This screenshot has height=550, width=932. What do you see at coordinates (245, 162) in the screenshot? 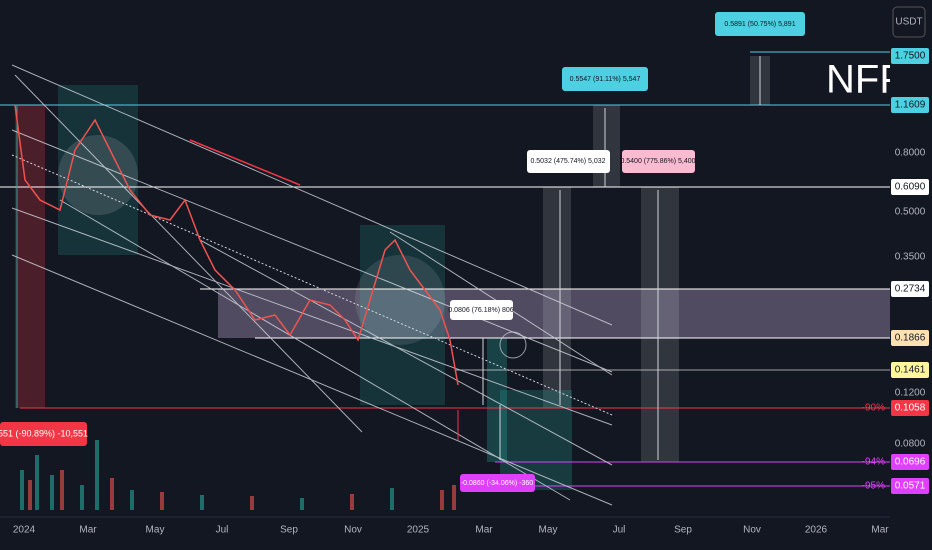
I see `trend-arrow` at bounding box center [245, 162].